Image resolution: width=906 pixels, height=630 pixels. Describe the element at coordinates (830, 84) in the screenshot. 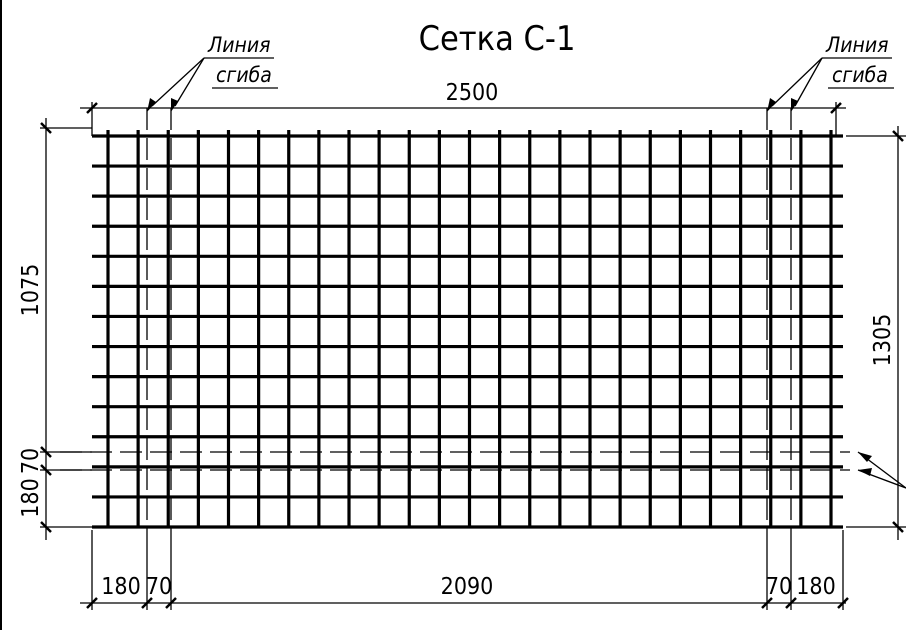

I see `bend-callout-right` at that location.